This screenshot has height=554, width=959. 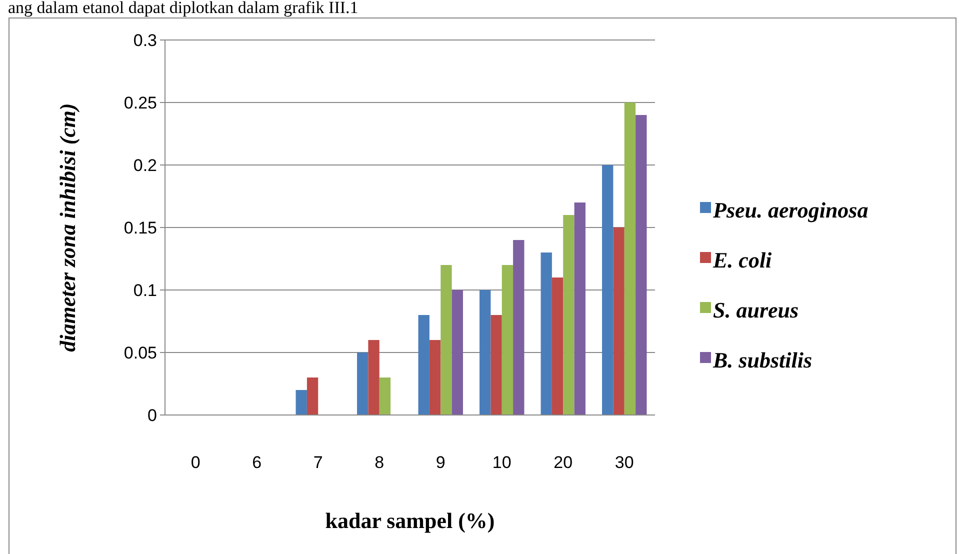 I want to click on y-tick-label: 0.05, so click(x=140, y=352).